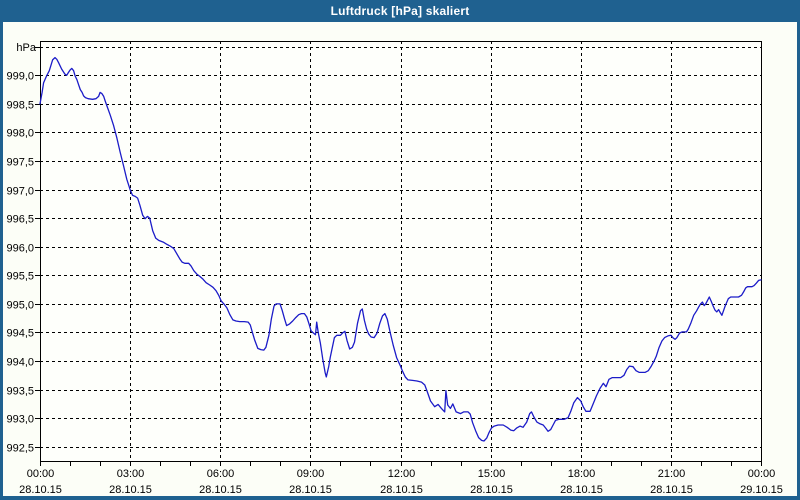  Describe the element at coordinates (20, 420) in the screenshot. I see `y-tick-label: 993,0` at that location.